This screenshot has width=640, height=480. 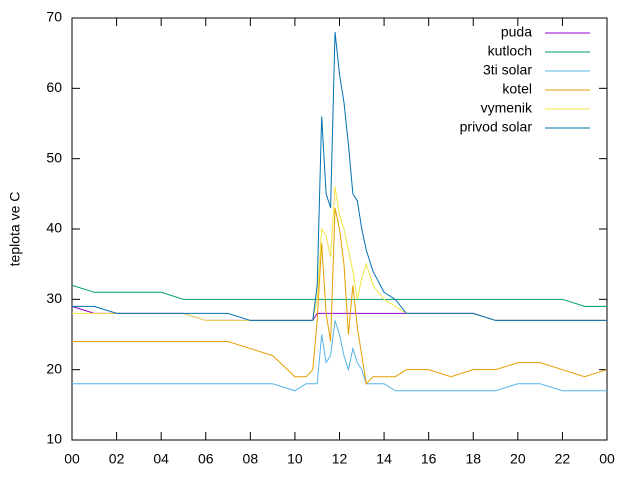 I want to click on x-tick-label: 20, so click(x=518, y=459).